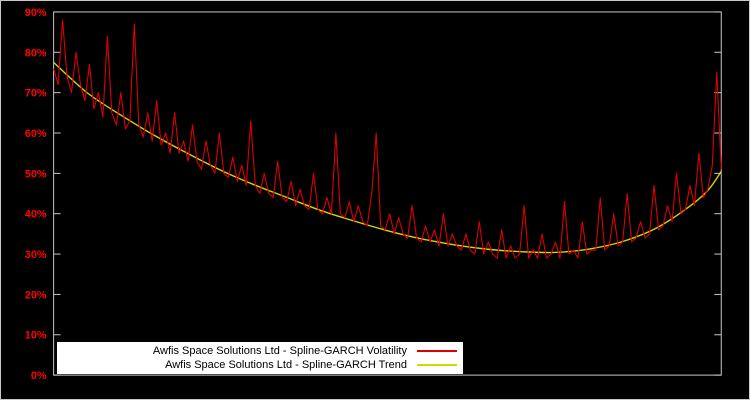 This screenshot has height=400, width=750. Describe the element at coordinates (36, 295) in the screenshot. I see `y-axis-tick-label: 20%` at that location.